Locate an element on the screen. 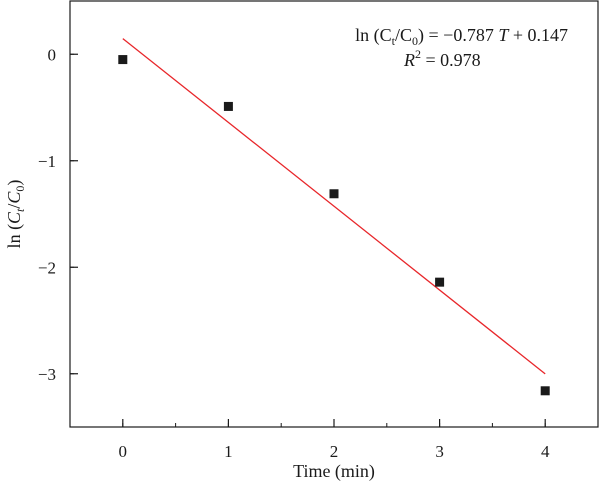  fit-equation: ln (Ct/C0) = −0.787 T + 0.147 is located at coordinates (461, 36).